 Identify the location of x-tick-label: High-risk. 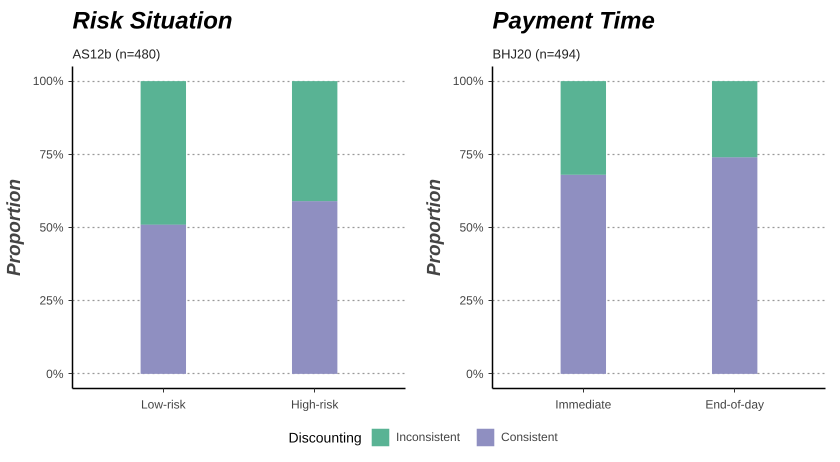
(315, 405).